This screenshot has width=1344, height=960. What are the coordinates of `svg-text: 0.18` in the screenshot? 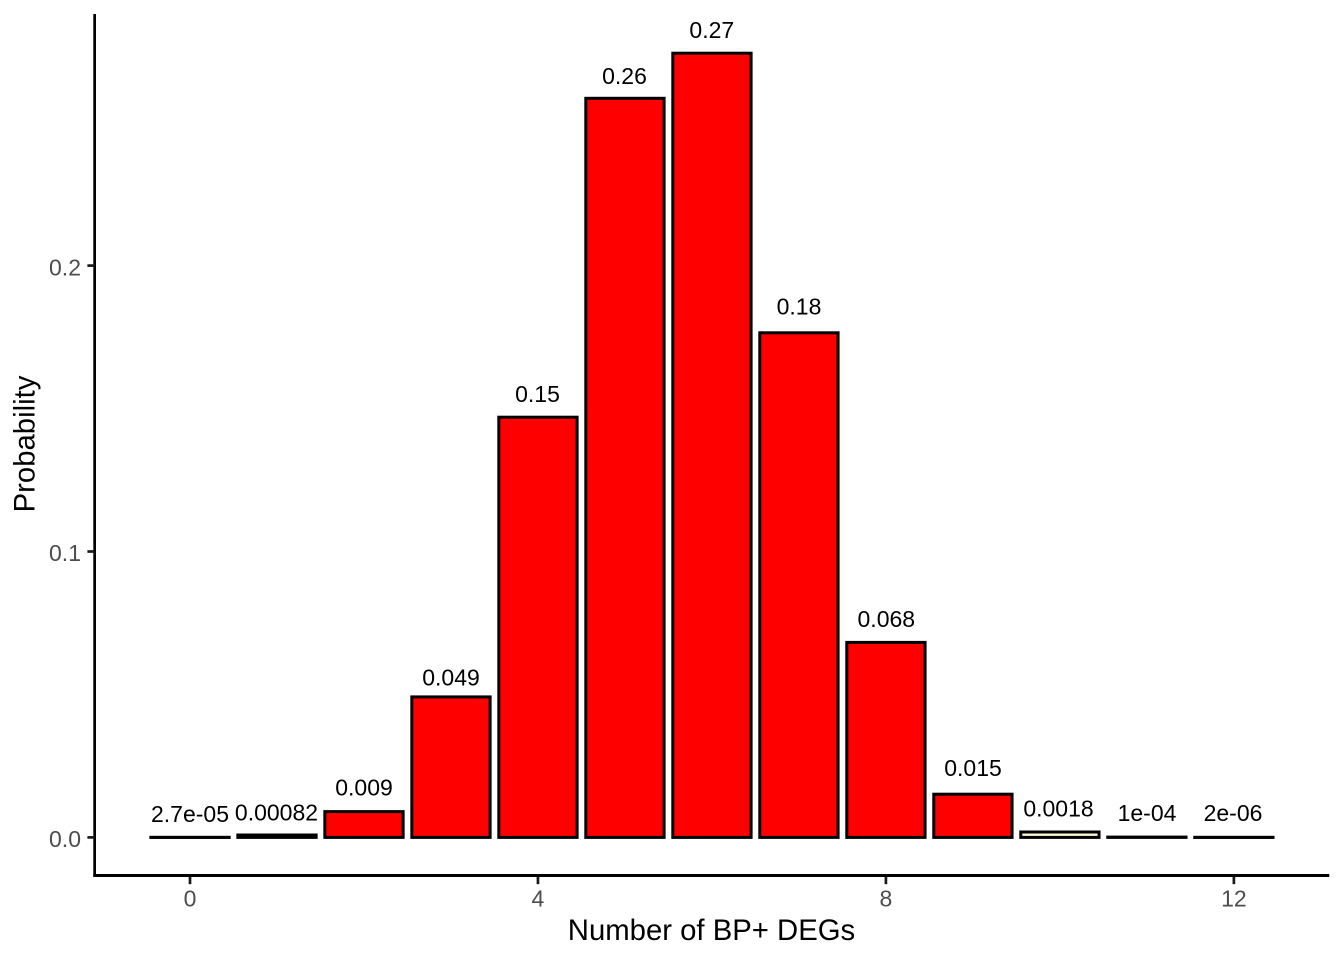 It's located at (799, 307).